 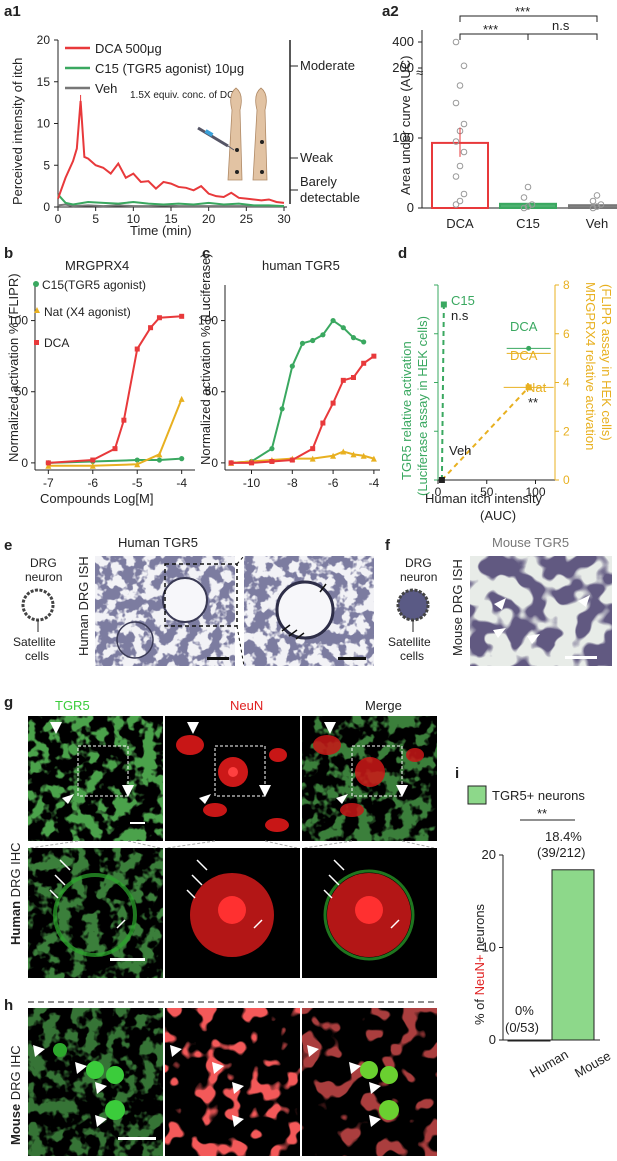 What do you see at coordinates (43, 577) in the screenshot?
I see `e-schema-neuron: neuron` at bounding box center [43, 577].